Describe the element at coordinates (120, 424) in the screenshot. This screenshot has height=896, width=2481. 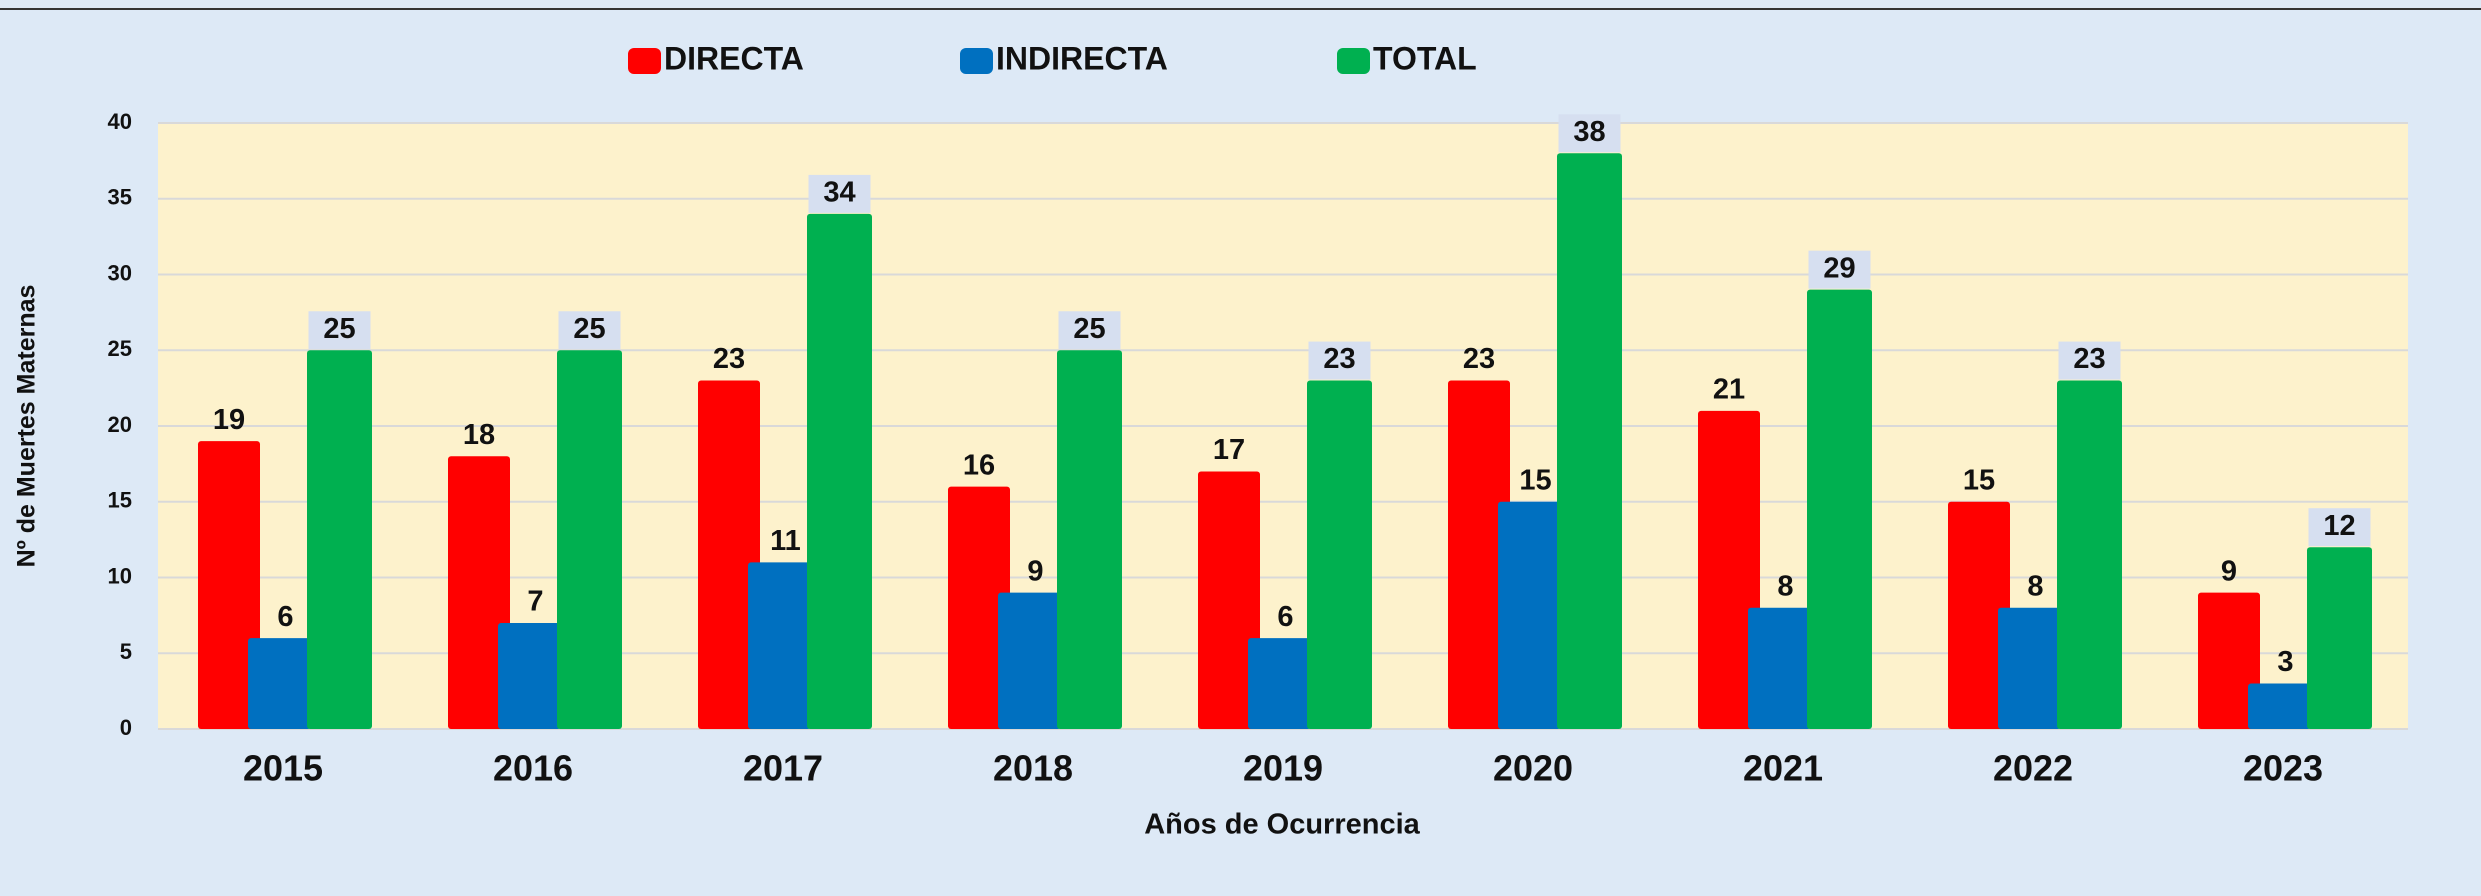
I see `y-tick-label: 20` at that location.